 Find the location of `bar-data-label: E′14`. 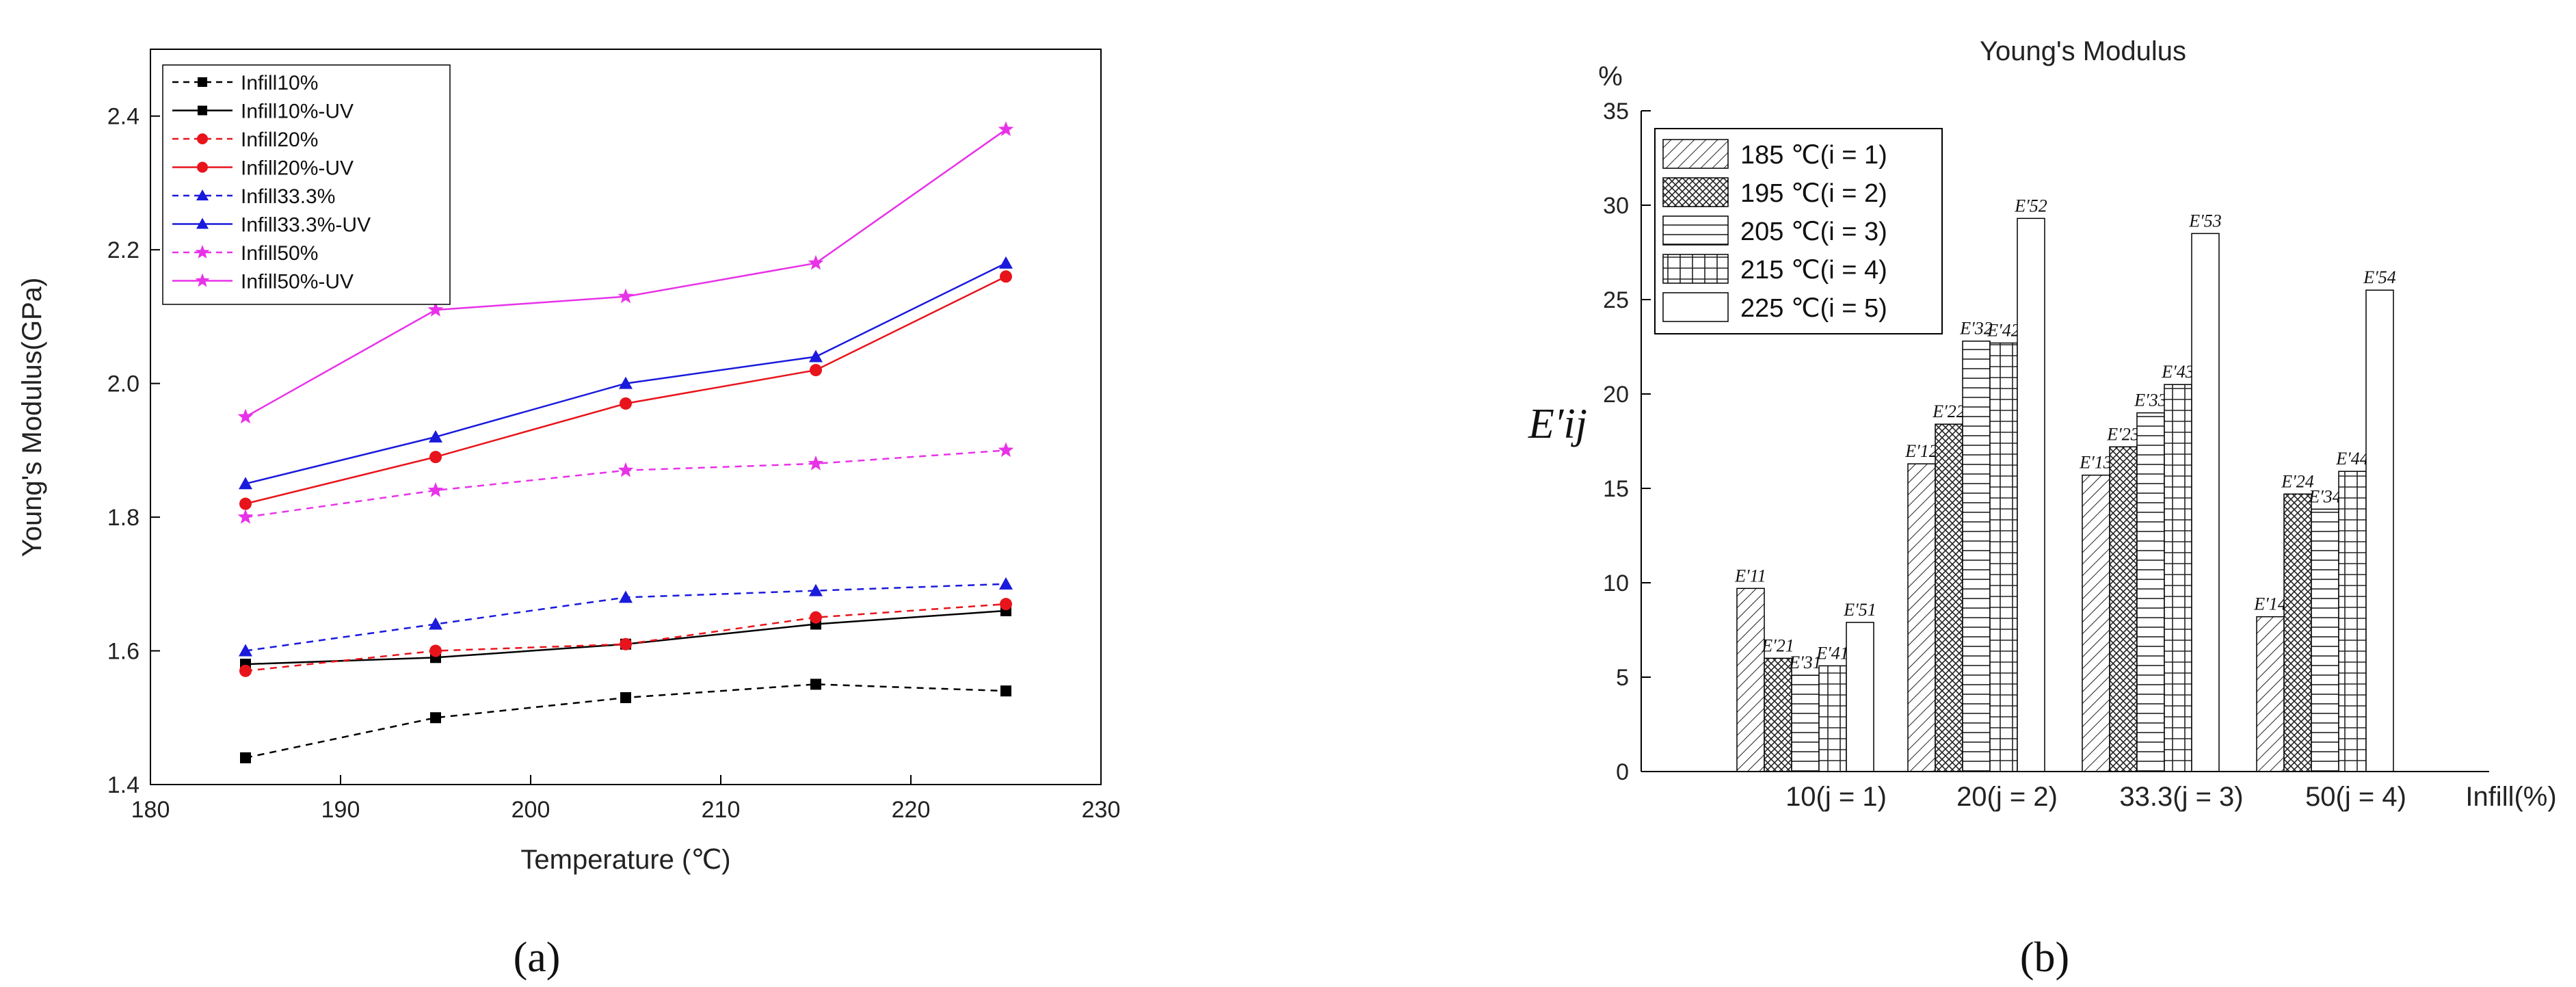

bar-data-label: E′14 is located at coordinates (2270, 604).